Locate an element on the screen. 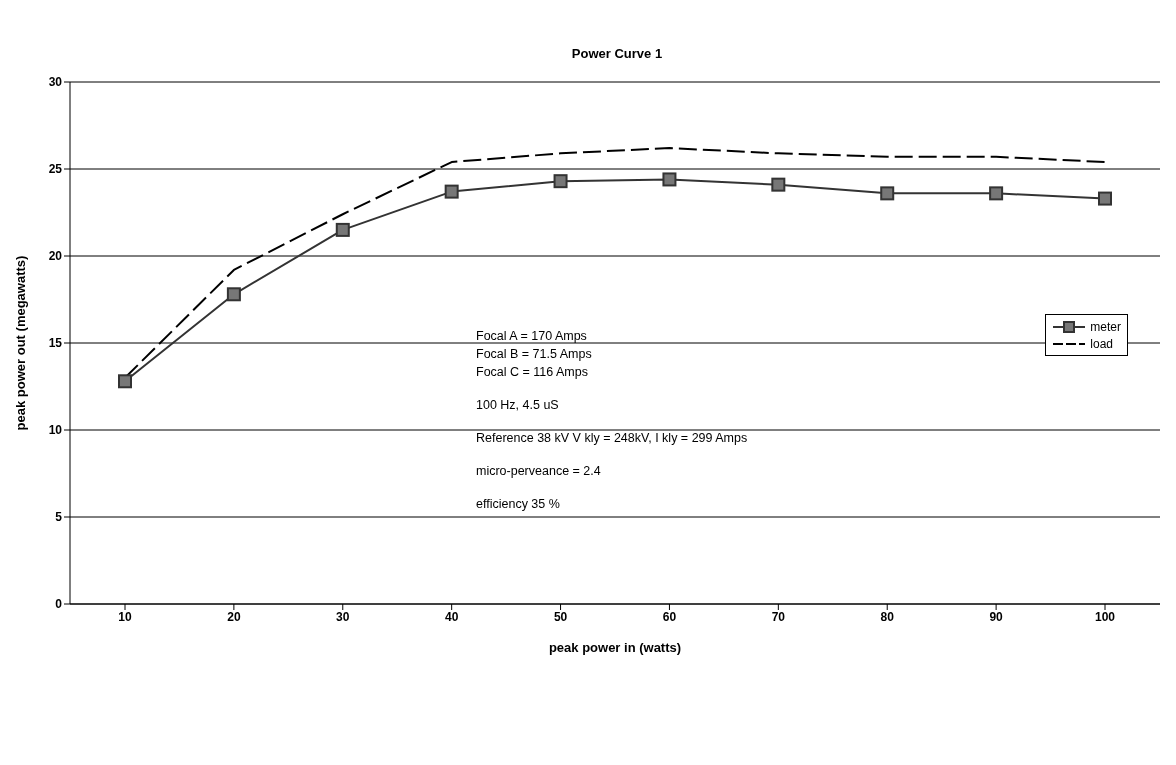 The image size is (1176, 765). x-tick-label: 90 is located at coordinates (996, 616).